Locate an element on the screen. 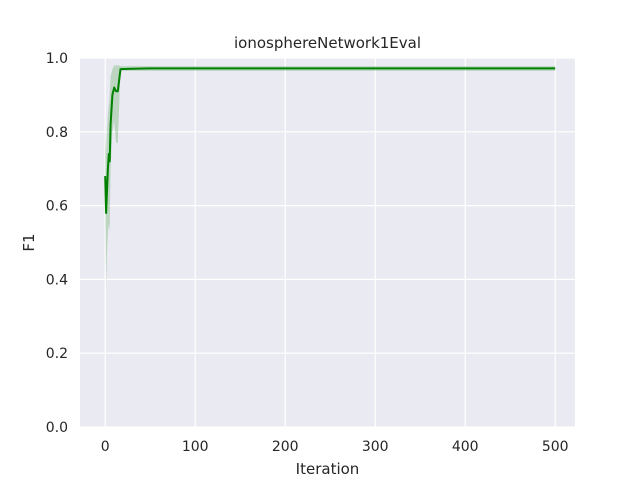 This screenshot has height=480, width=640. x-tick-label: 0 is located at coordinates (105, 447).